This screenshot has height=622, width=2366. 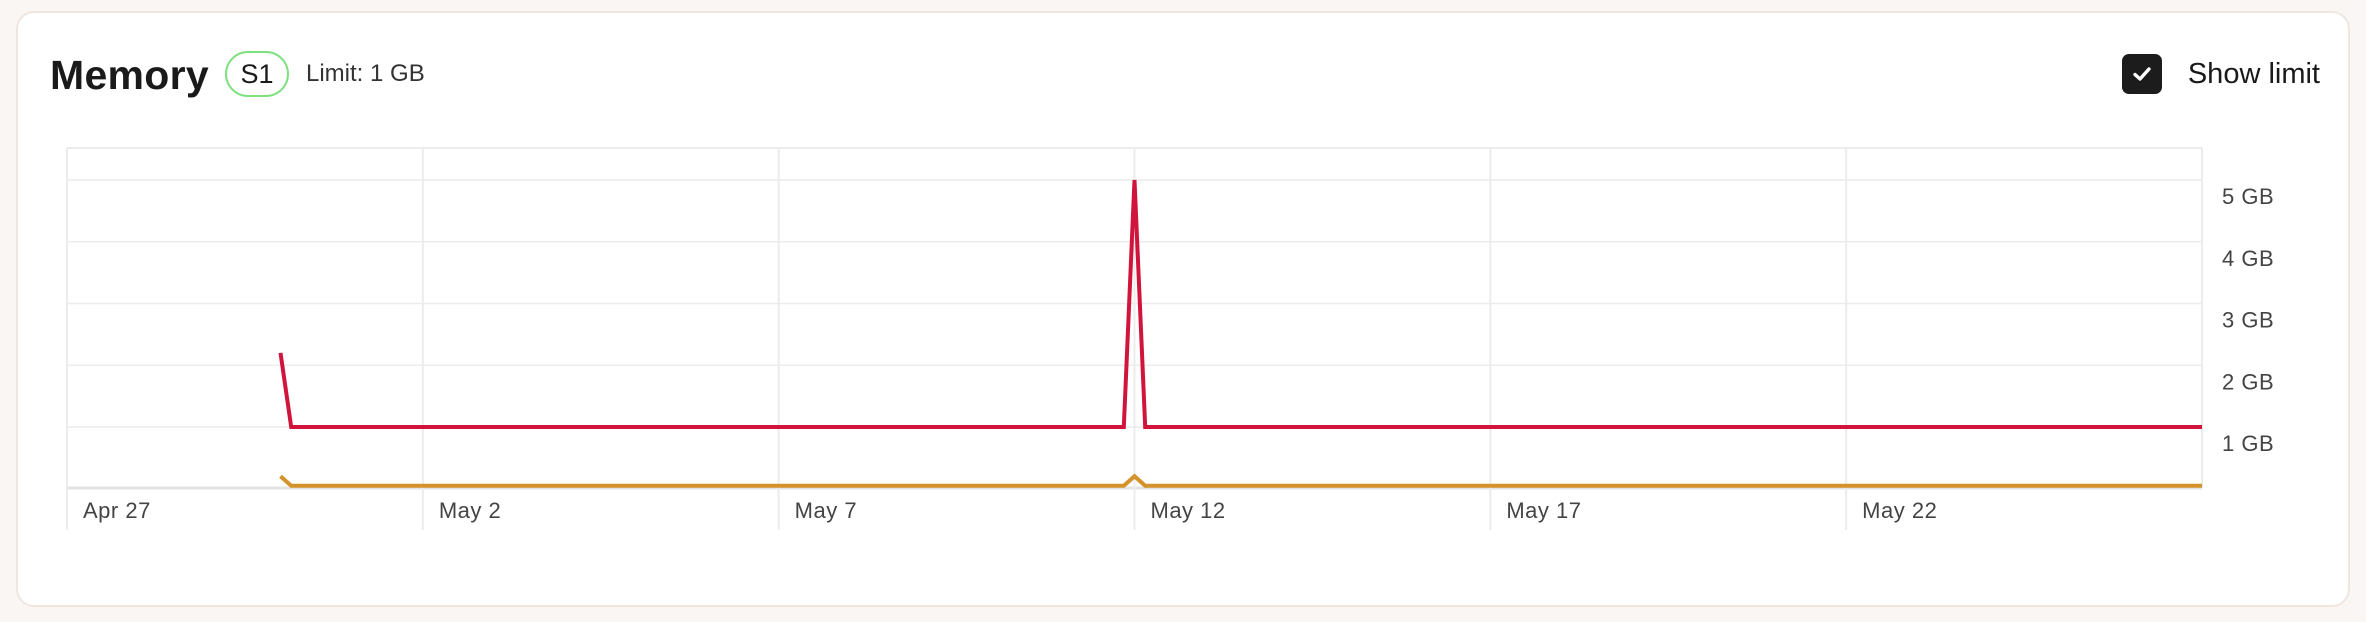 I want to click on show-limit-toggle: Show limit, so click(x=2220, y=74).